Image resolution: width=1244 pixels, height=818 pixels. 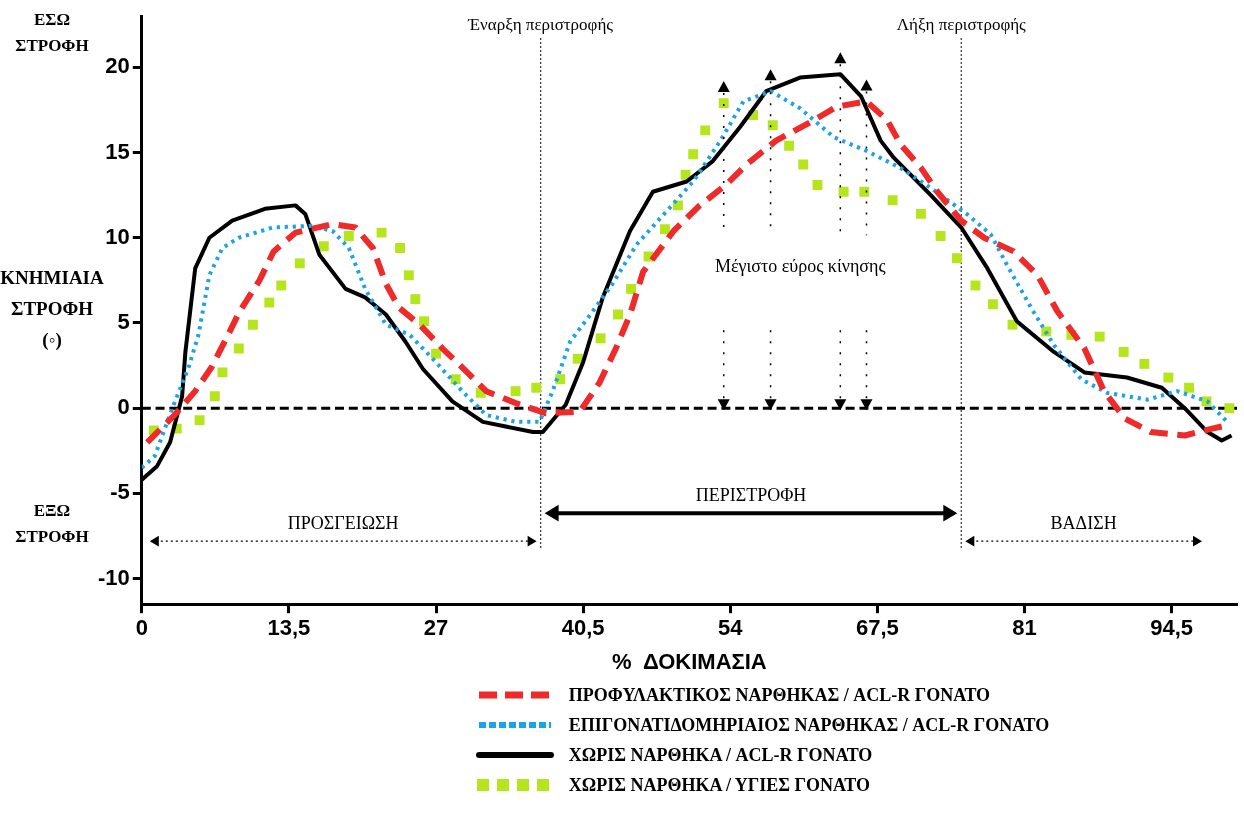 I want to click on y-tick-label: 20, so click(x=117, y=66).